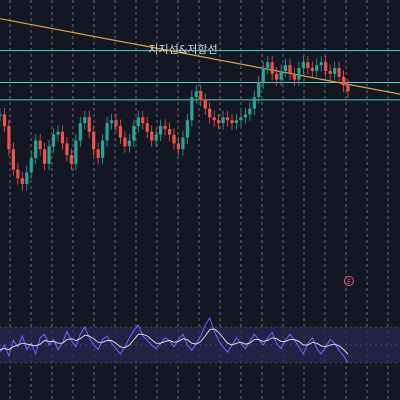 The image size is (400, 400). I want to click on oscillator-signal-line, so click(174, 341).